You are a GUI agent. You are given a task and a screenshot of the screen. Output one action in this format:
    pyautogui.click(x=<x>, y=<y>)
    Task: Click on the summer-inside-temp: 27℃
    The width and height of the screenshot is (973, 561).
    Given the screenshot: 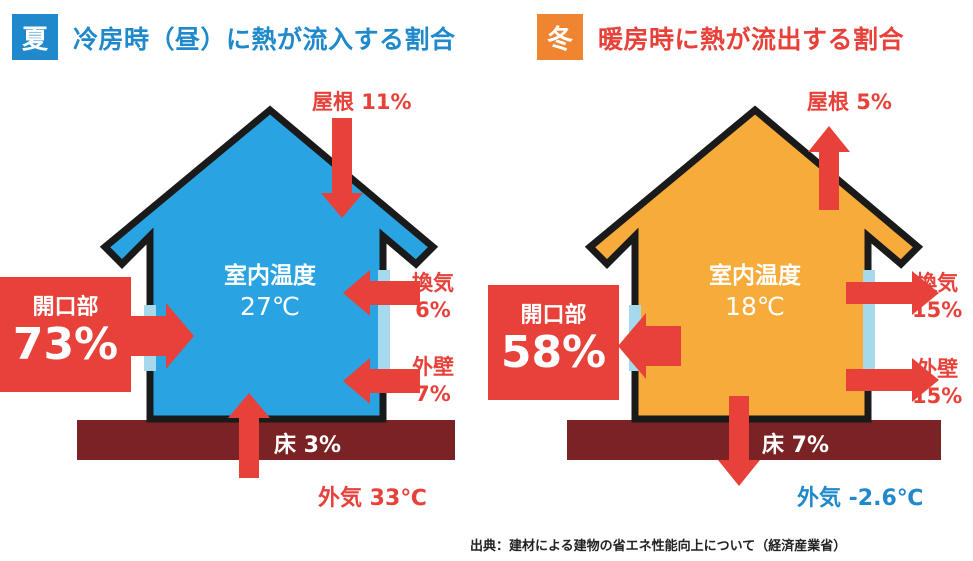 What is the action you would take?
    pyautogui.click(x=270, y=306)
    